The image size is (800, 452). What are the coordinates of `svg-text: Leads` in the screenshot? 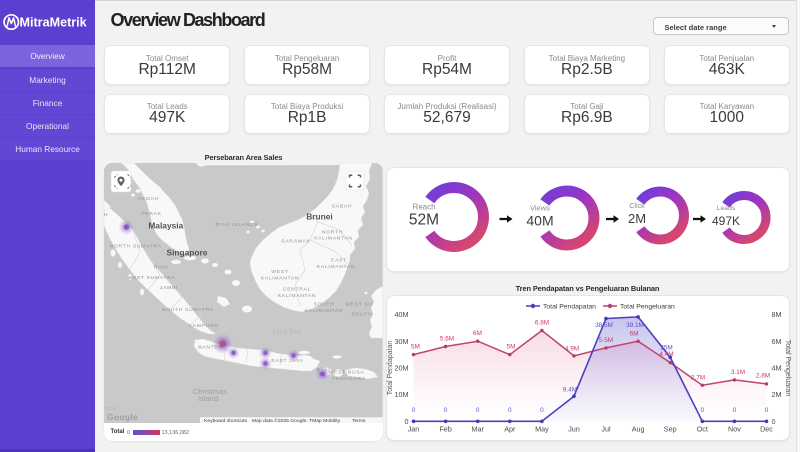 It's located at (726, 208).